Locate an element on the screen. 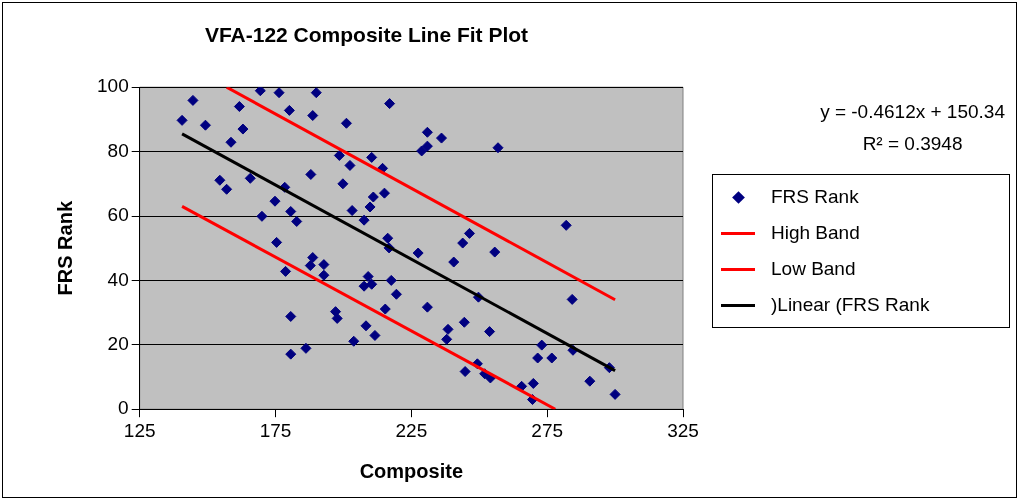 Image resolution: width=1019 pixels, height=500 pixels. legend-label: Low Band is located at coordinates (813, 269).